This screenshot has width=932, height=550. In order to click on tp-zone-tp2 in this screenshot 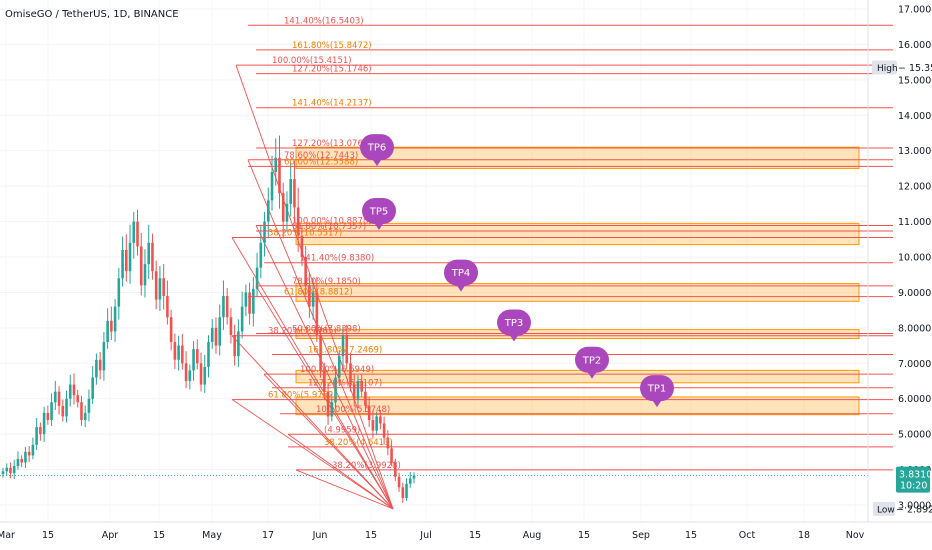, I will do `click(577, 376)`.